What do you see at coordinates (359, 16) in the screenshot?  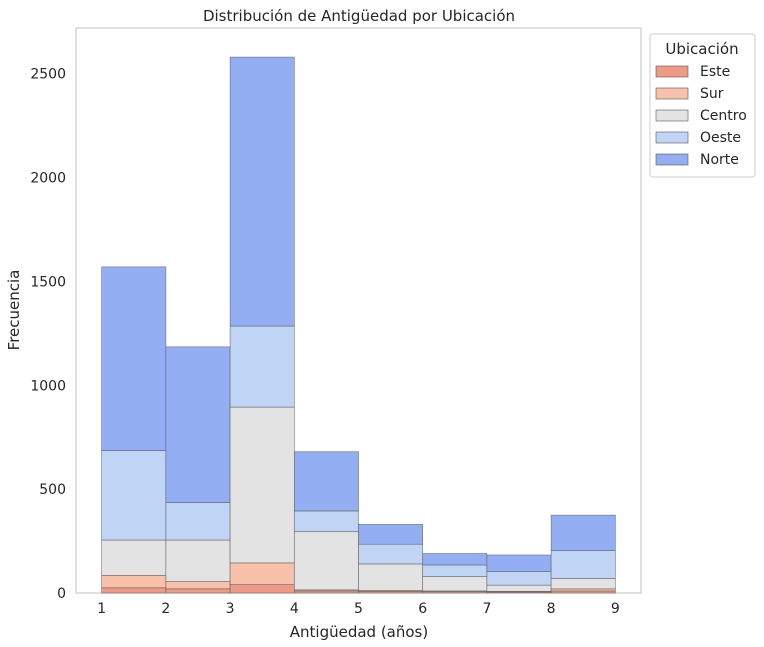 I see `chart-title: Distribución de Antigüedad por Ubicación` at bounding box center [359, 16].